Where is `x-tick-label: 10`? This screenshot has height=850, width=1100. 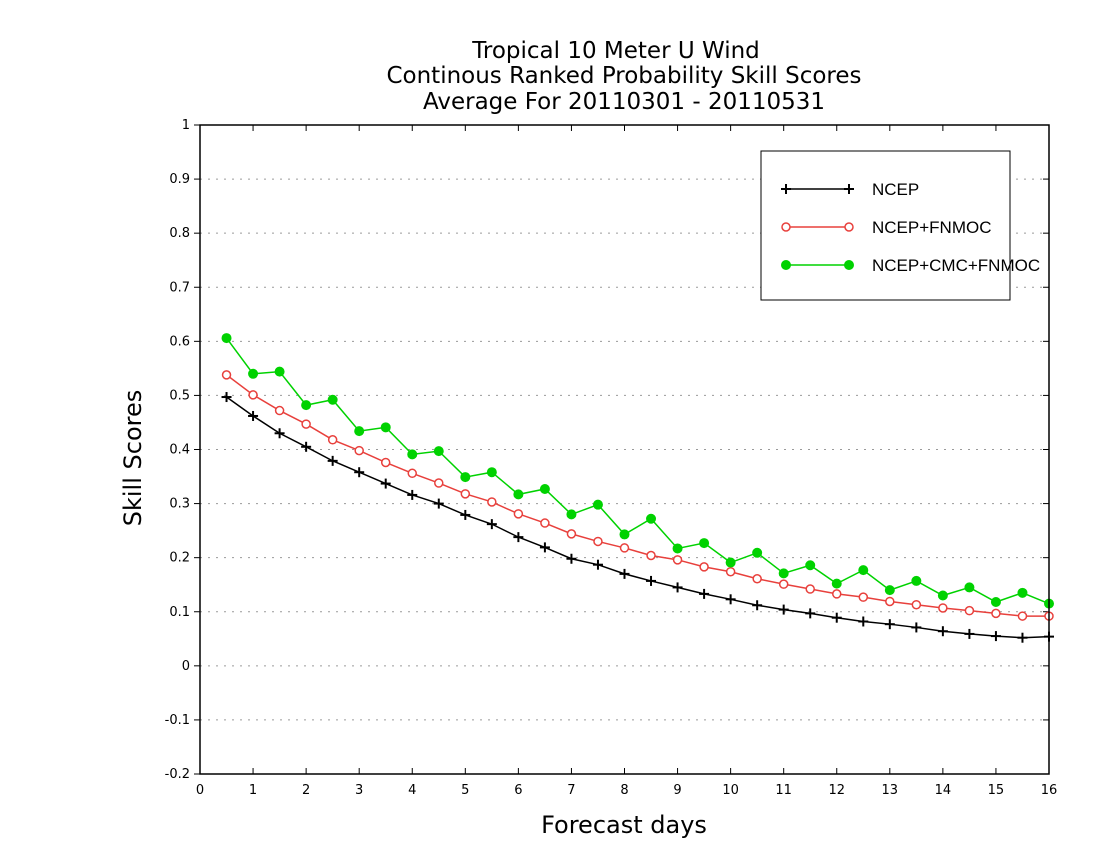
x-tick-label: 10 is located at coordinates (730, 790).